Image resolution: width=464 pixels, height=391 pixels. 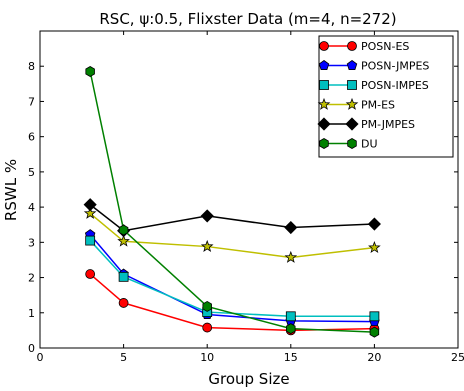 What do you see at coordinates (291, 357) in the screenshot?
I see `x-tick-label: 15` at bounding box center [291, 357].